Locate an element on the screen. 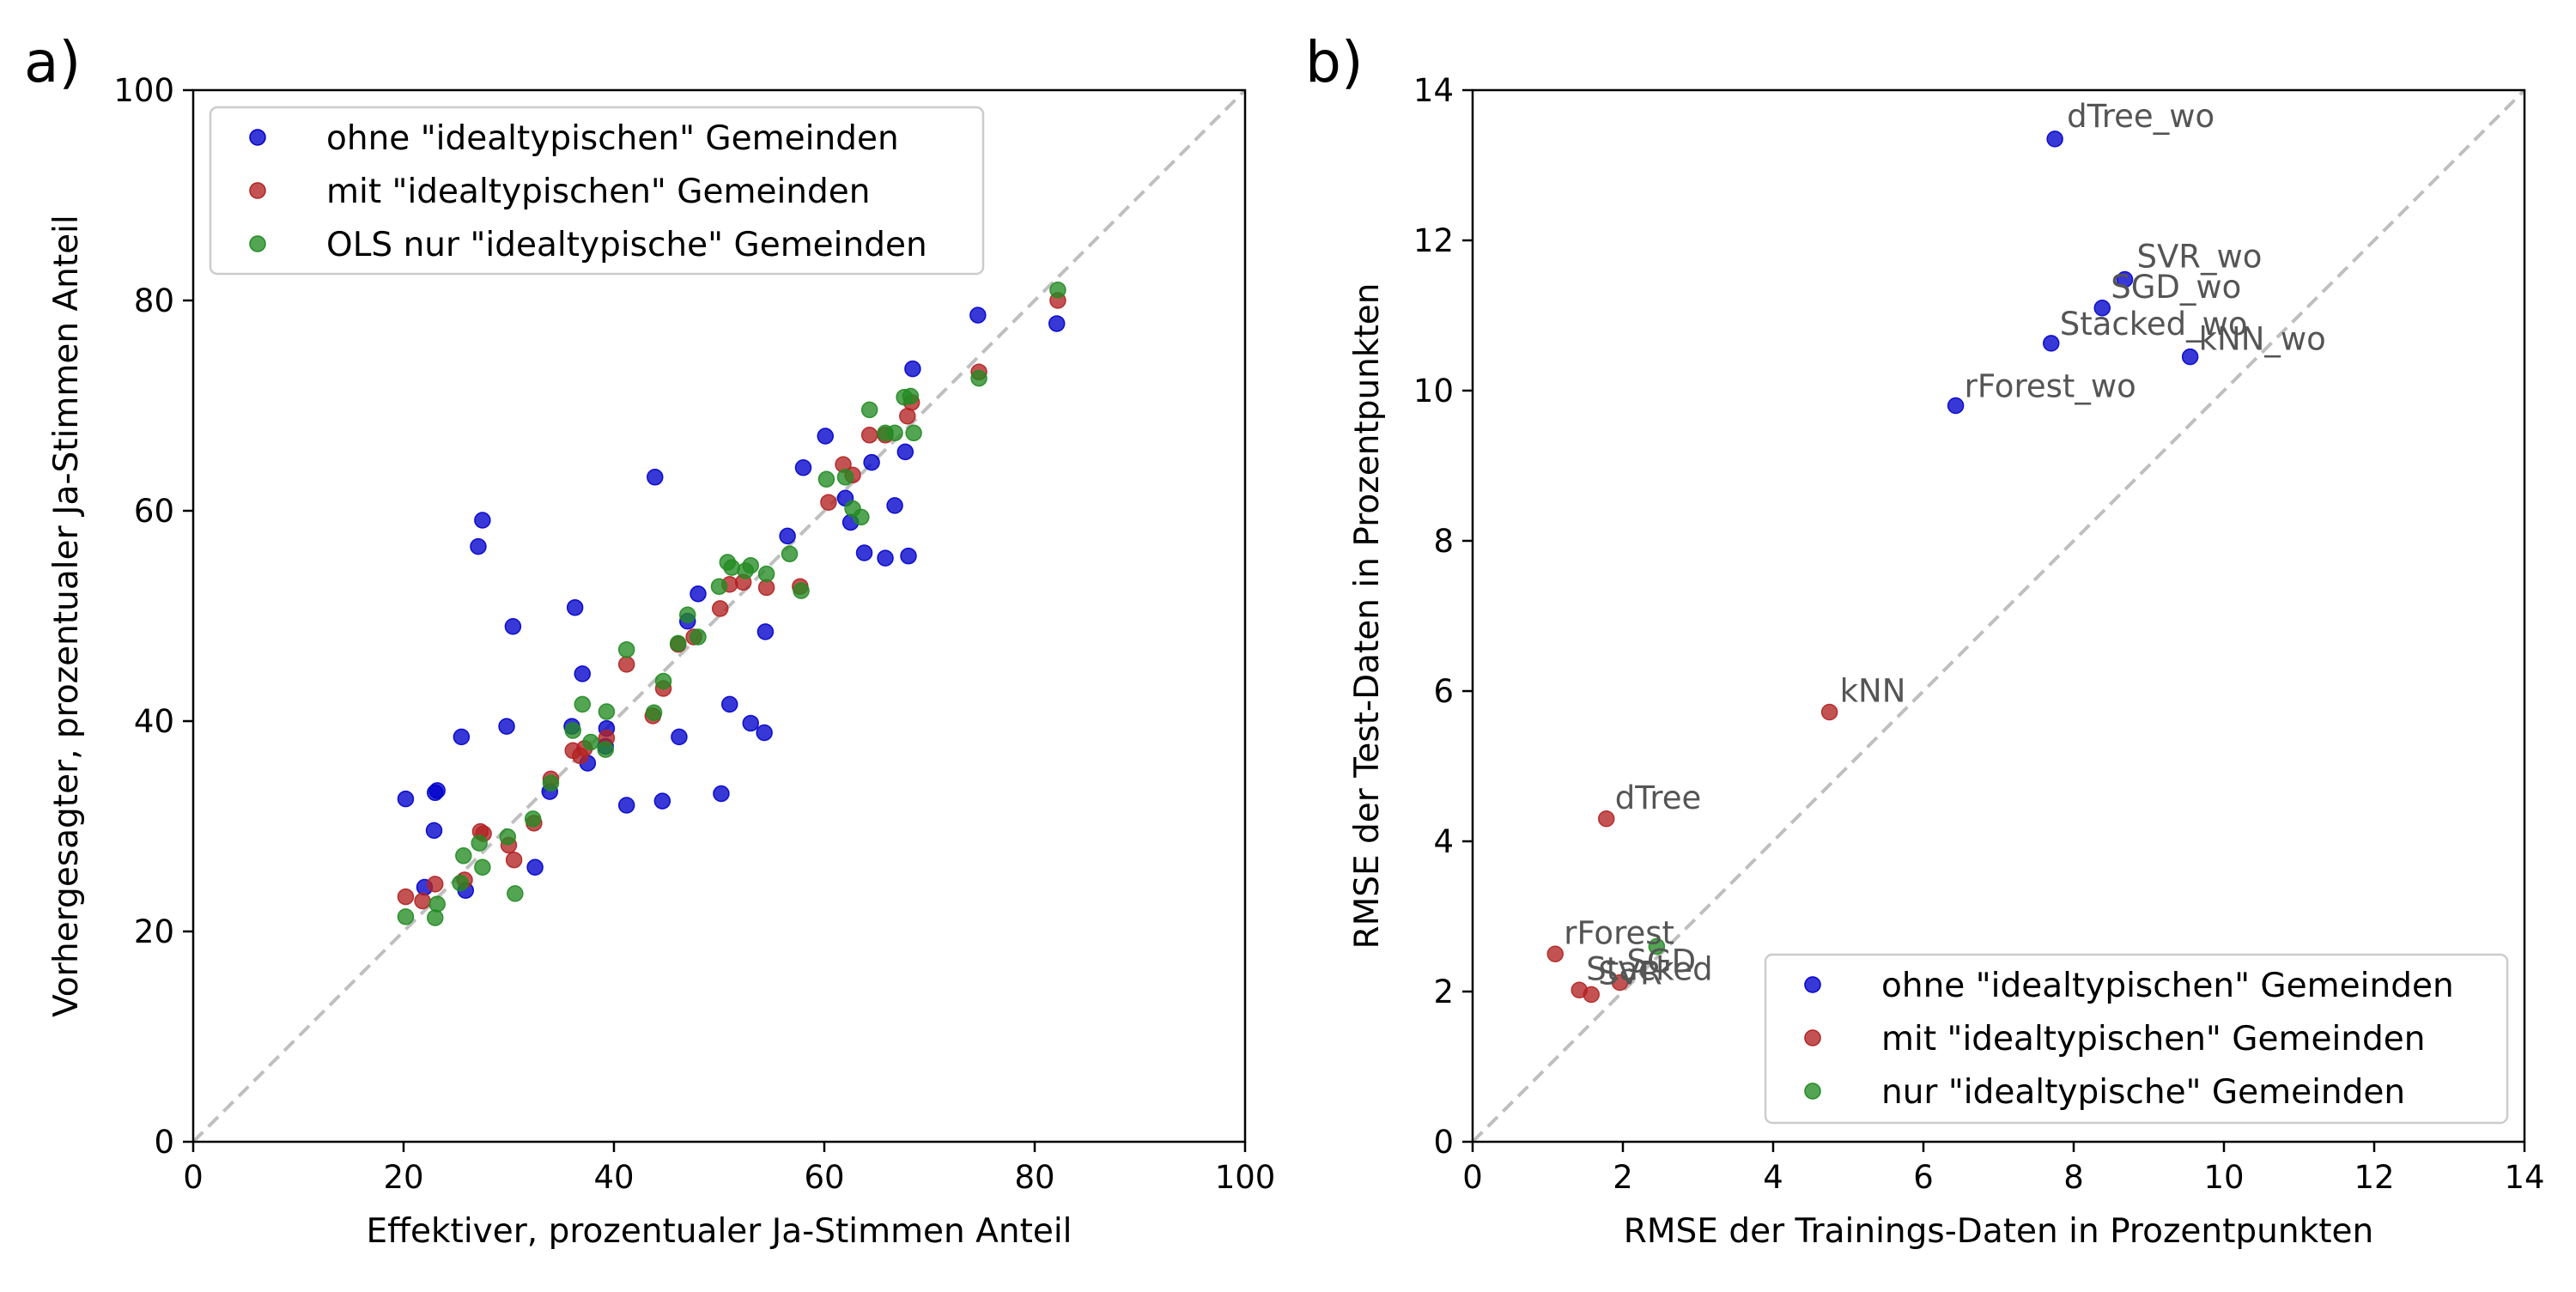  y-axis-label: RMSE der Test-Daten in Prozentpunkten is located at coordinates (1367, 615).